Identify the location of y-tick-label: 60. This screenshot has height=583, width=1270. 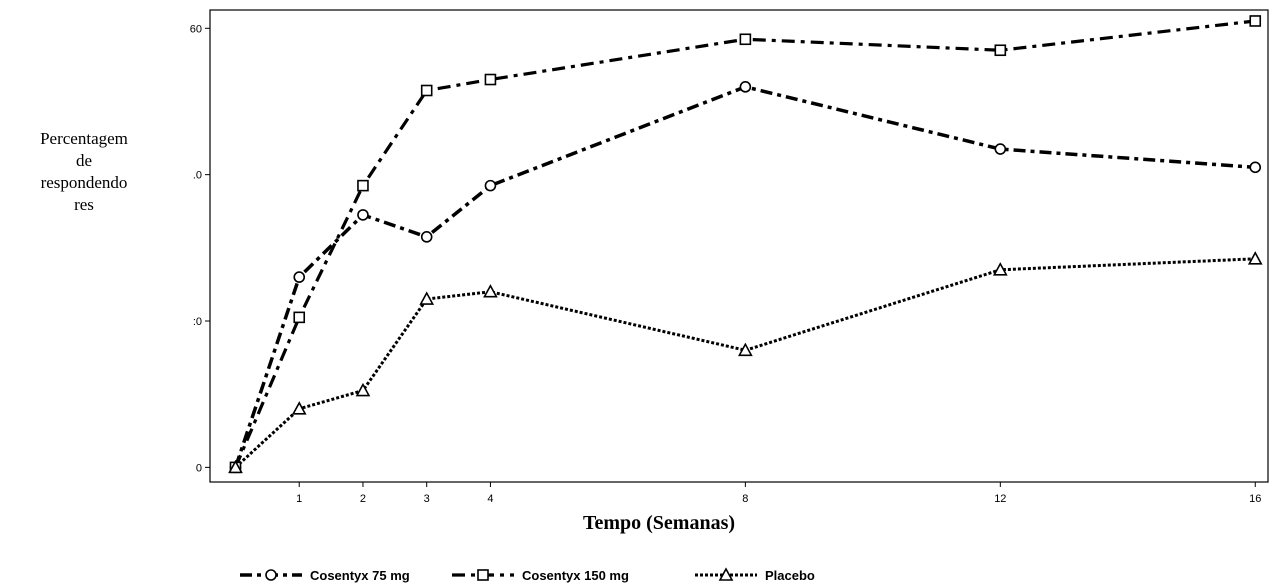
(196, 29).